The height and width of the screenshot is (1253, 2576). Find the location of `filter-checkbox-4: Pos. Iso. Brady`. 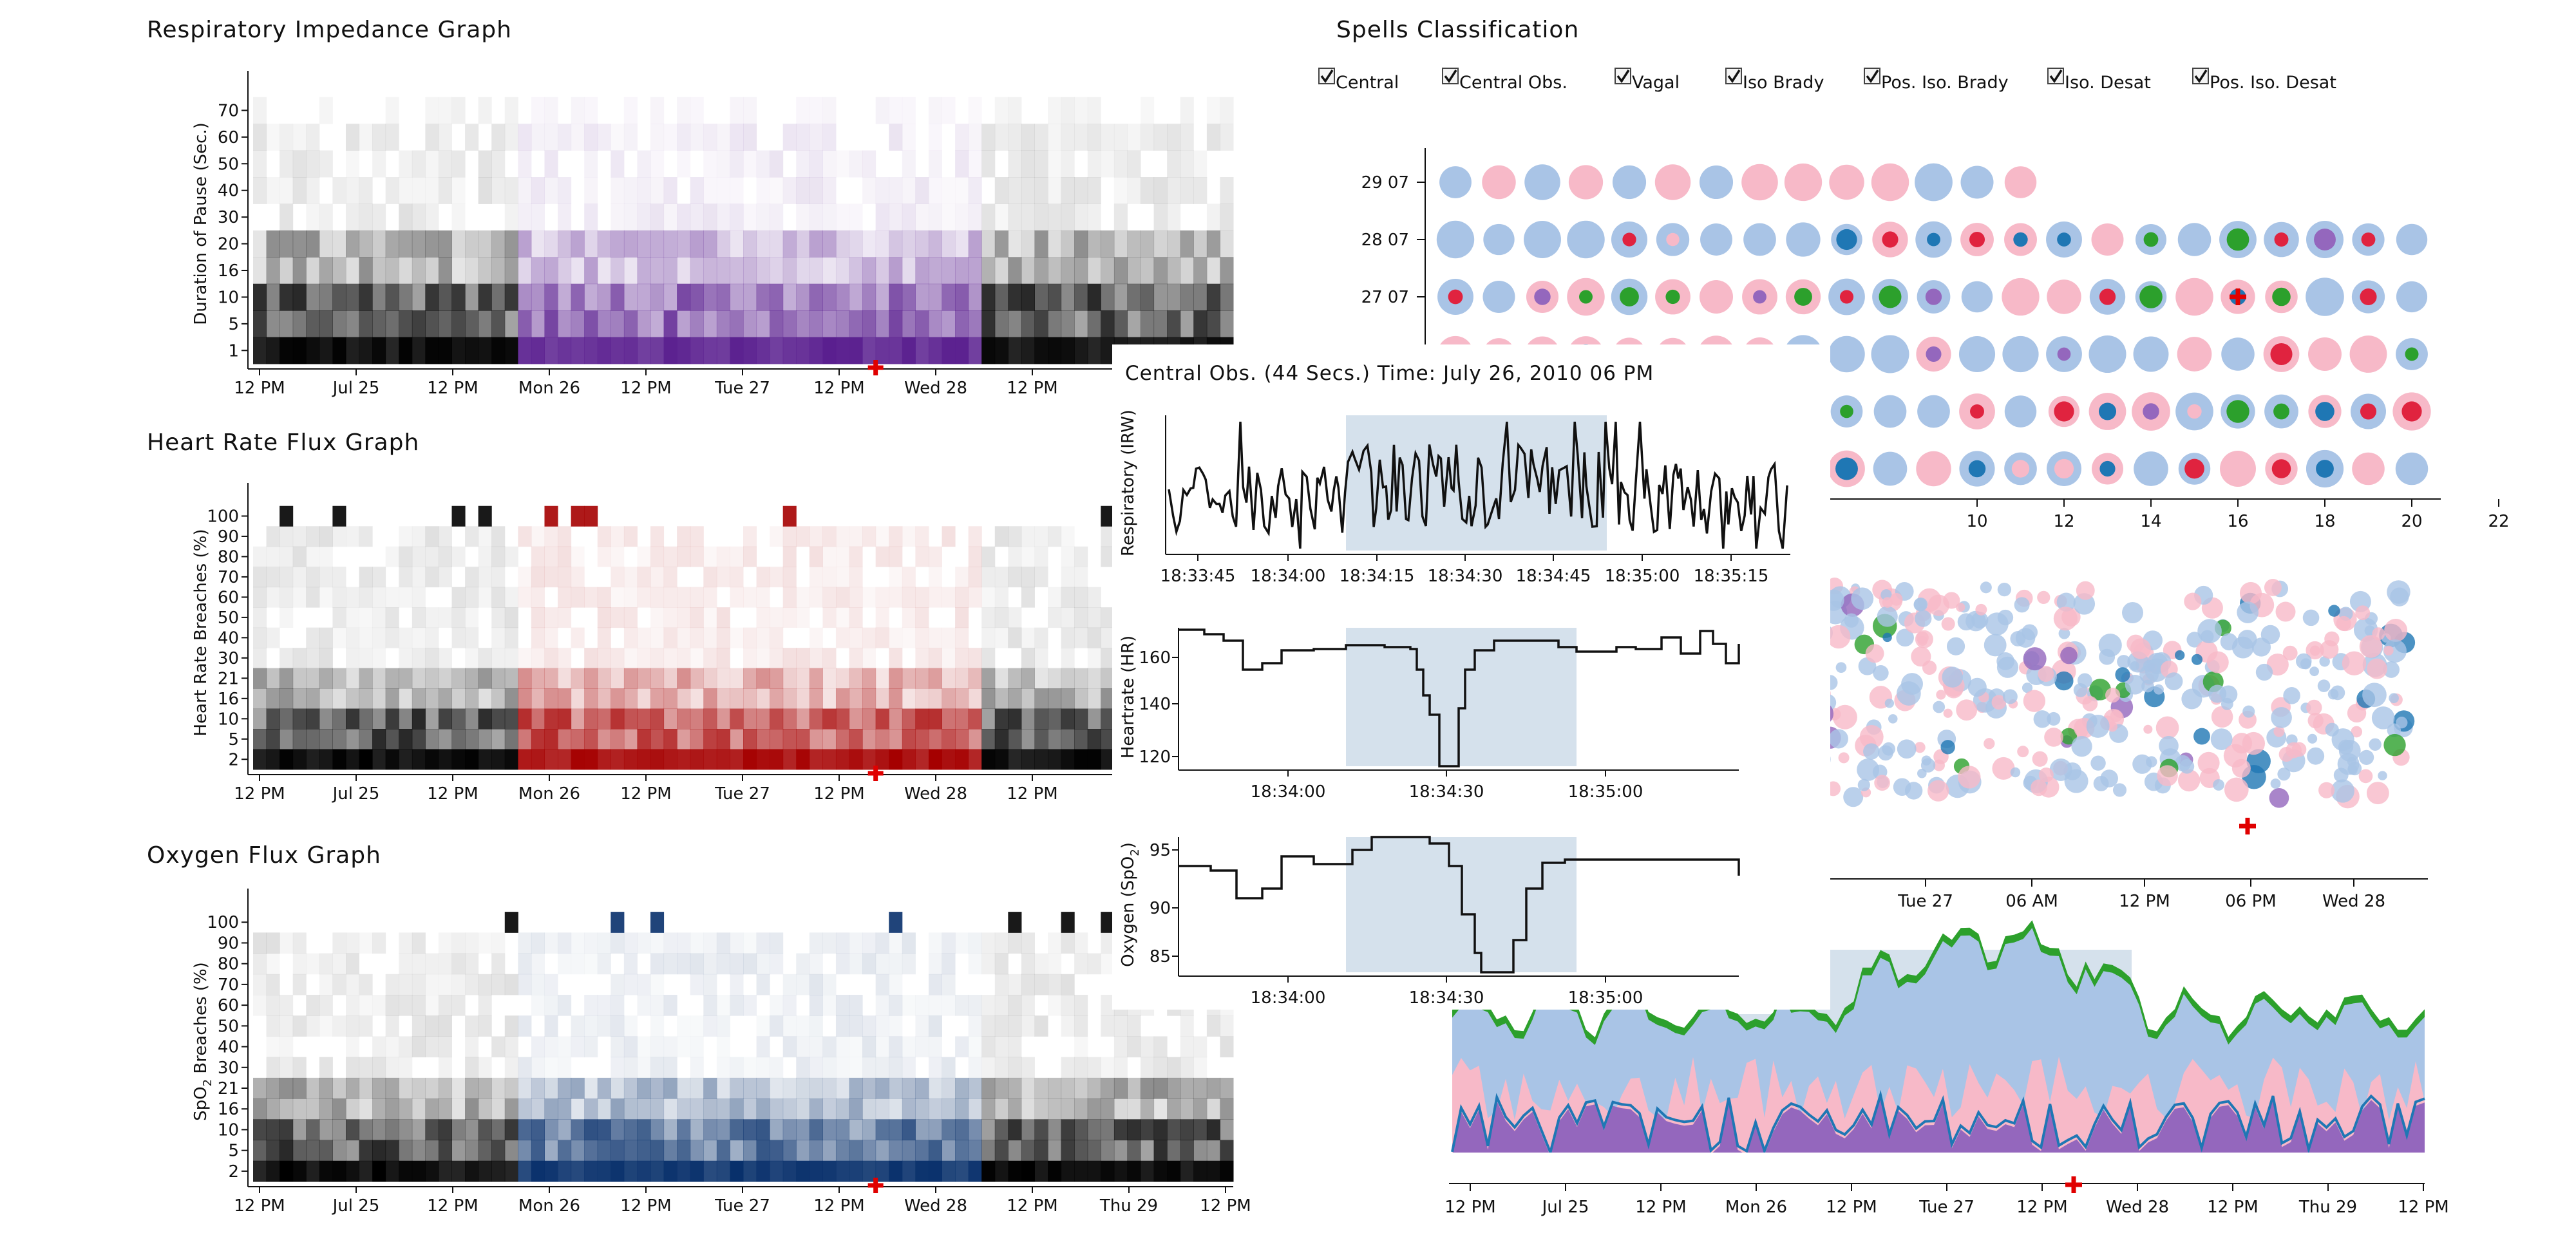

filter-checkbox-4: Pos. Iso. Brady is located at coordinates (1936, 80).